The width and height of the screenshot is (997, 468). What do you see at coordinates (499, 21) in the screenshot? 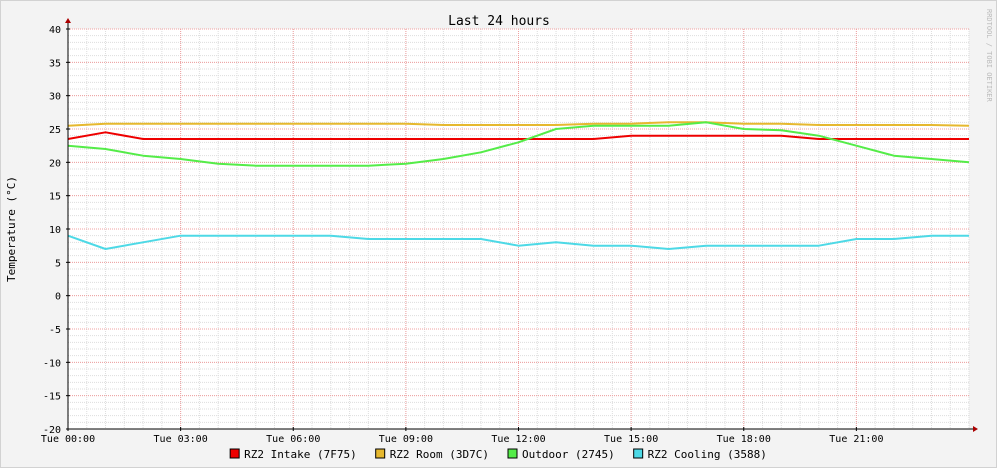
I see `chart-title: Last 24 hours` at bounding box center [499, 21].